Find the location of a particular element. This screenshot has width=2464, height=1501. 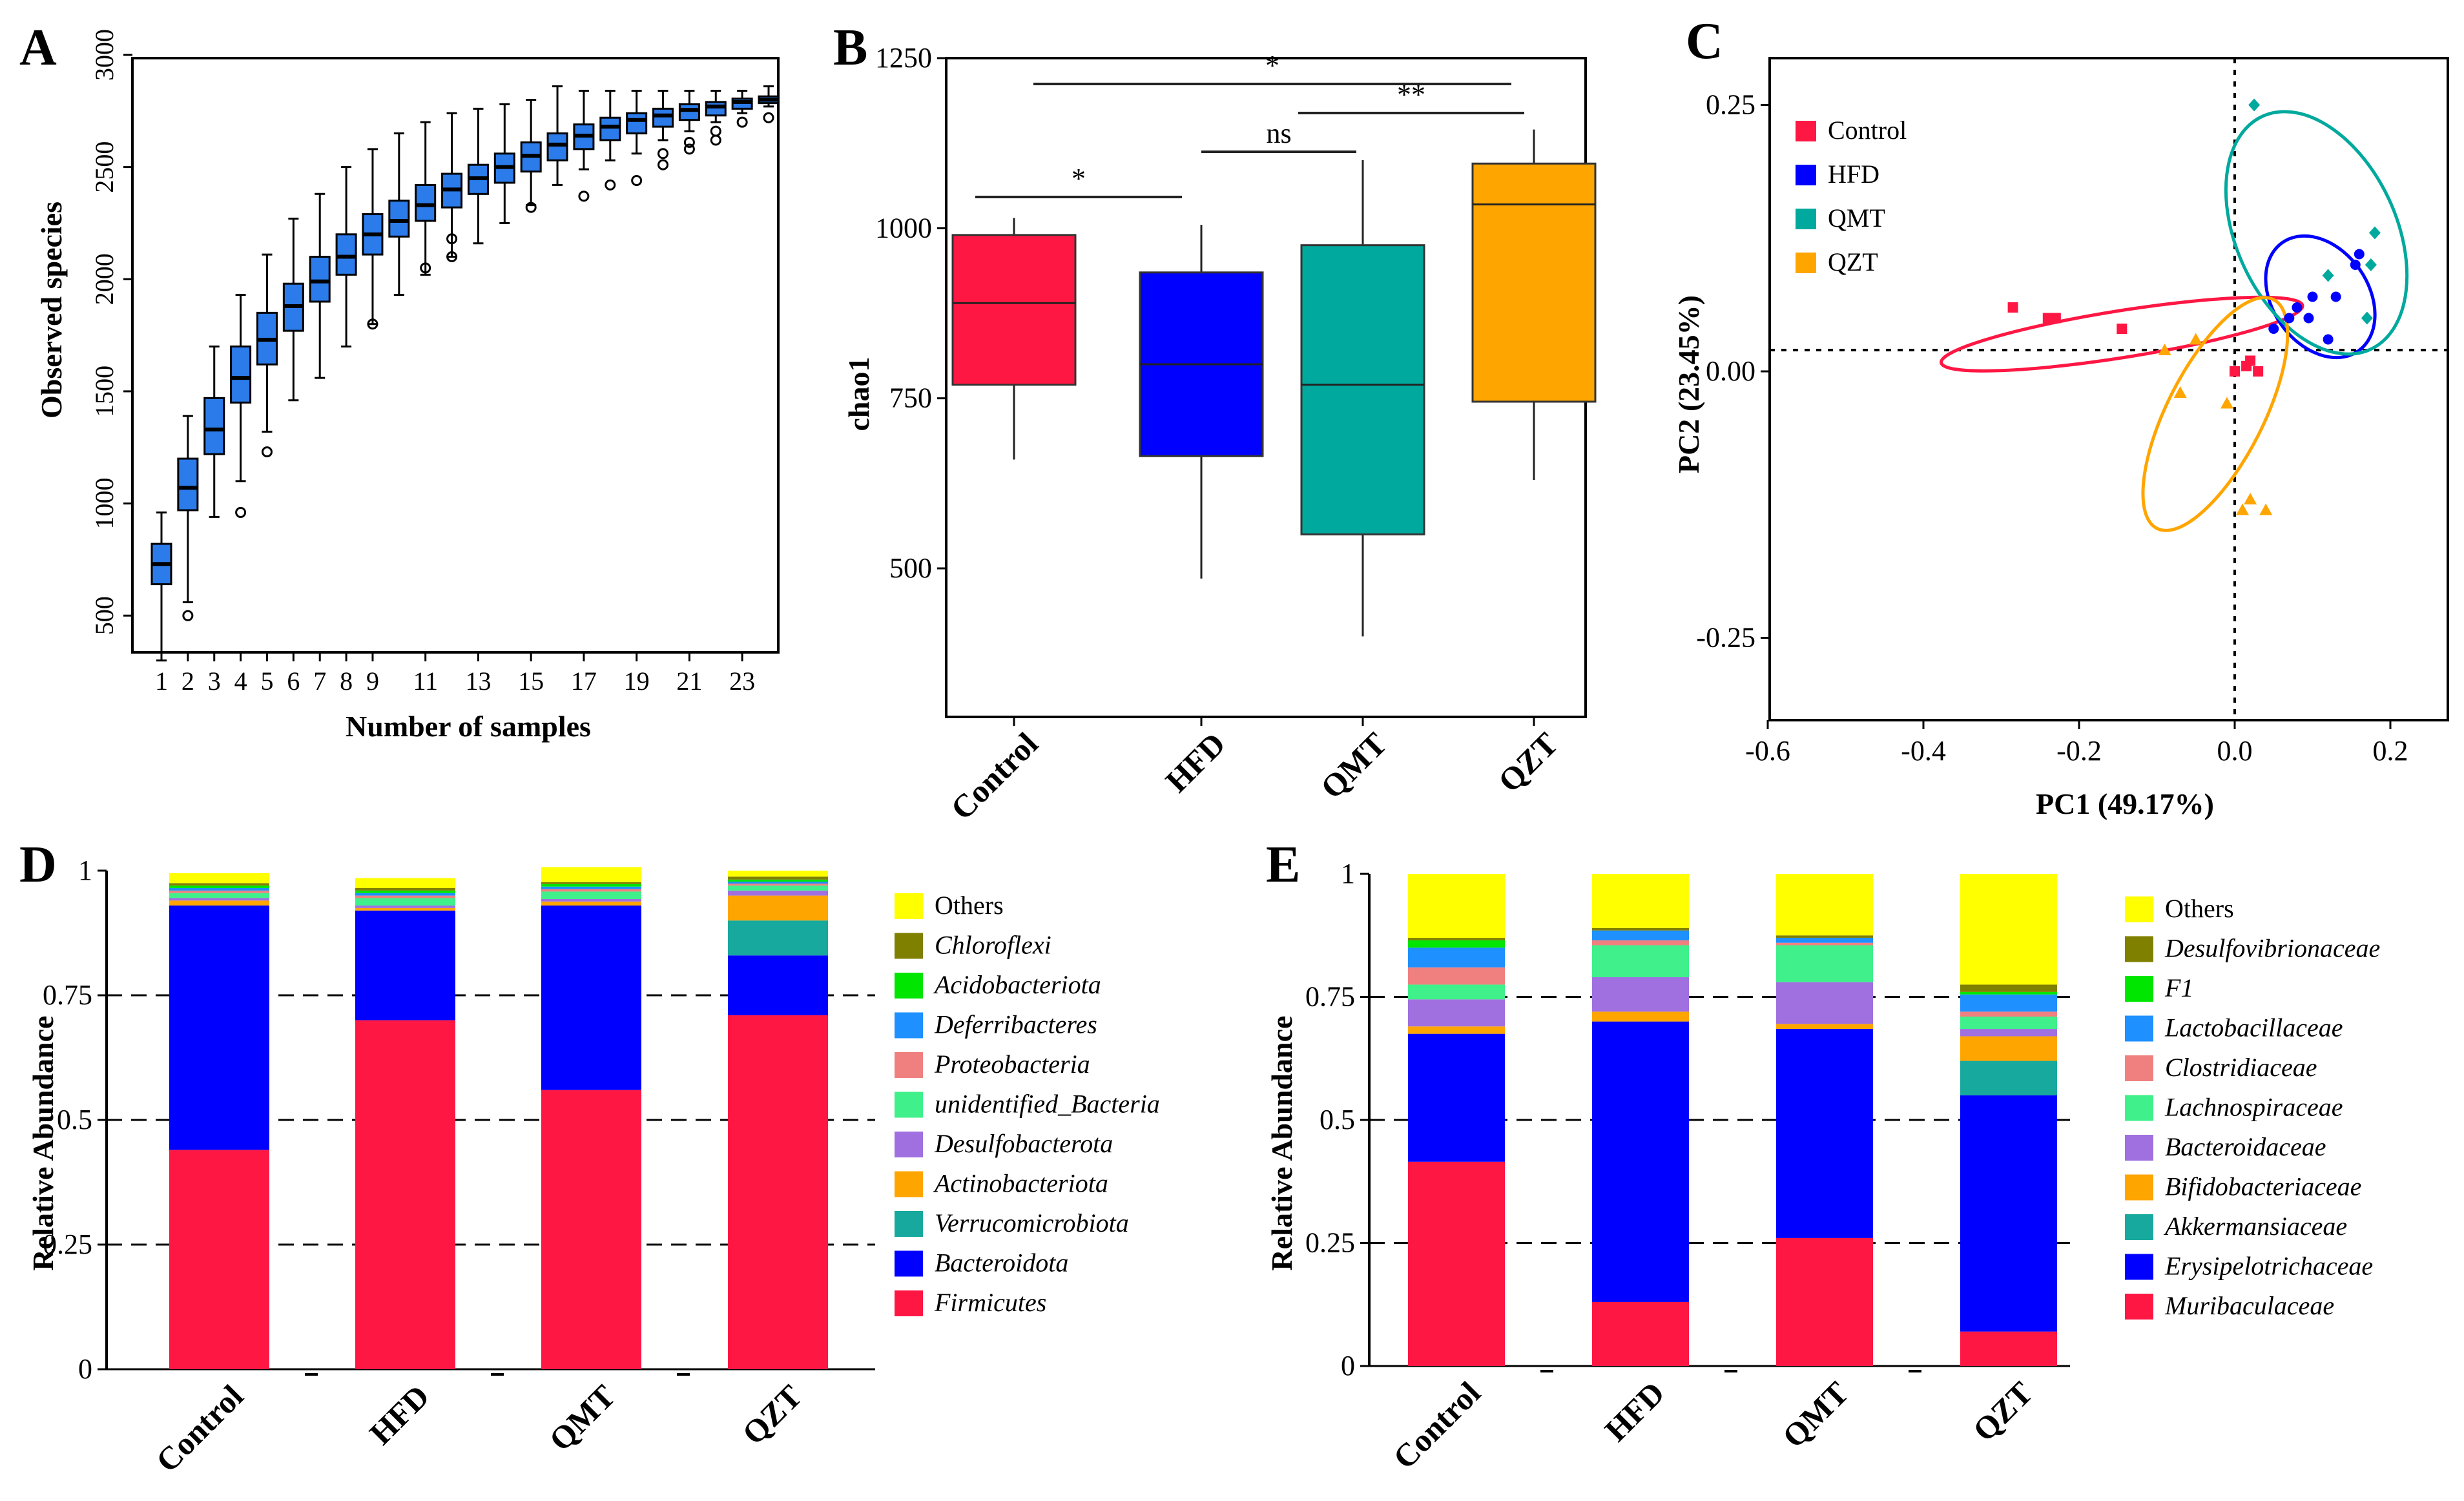

panel-b-ytick-label: 750 is located at coordinates (911, 398).